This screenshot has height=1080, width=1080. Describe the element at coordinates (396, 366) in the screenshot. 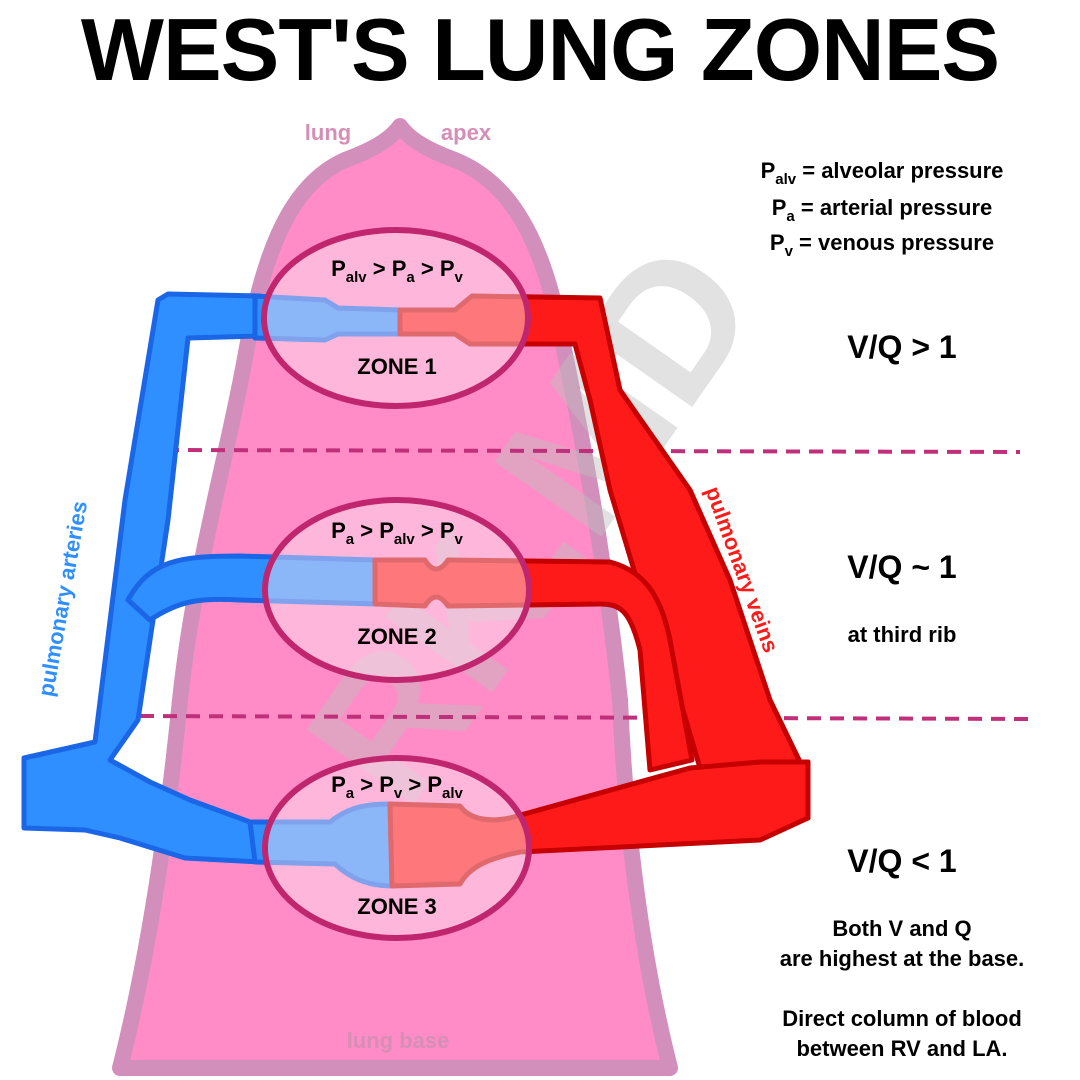

I see `zone1-name: ZONE 1` at that location.